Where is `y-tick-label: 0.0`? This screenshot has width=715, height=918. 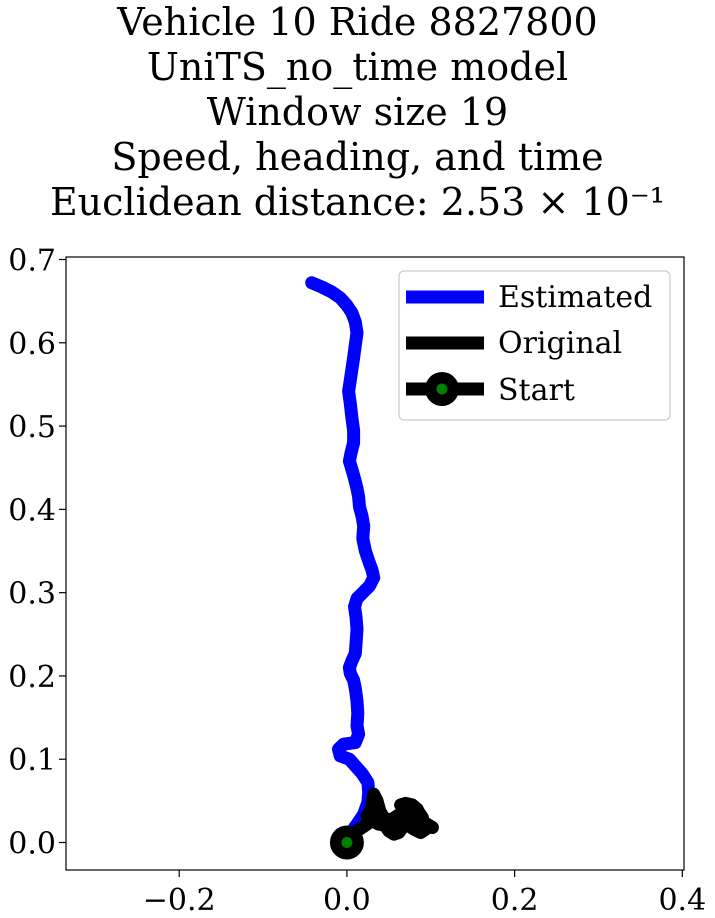
y-tick-label: 0.0 is located at coordinates (32, 844).